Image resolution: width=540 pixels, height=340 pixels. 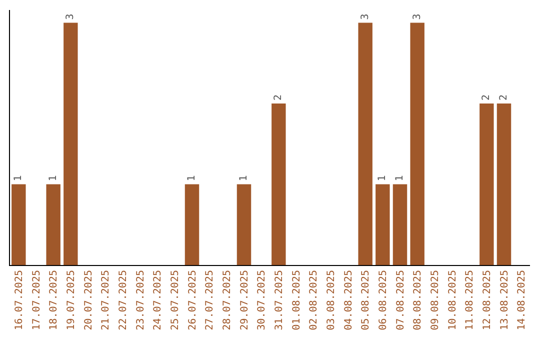 What do you see at coordinates (175, 300) in the screenshot?
I see `x-tick-label: 25.07.2025` at bounding box center [175, 300].